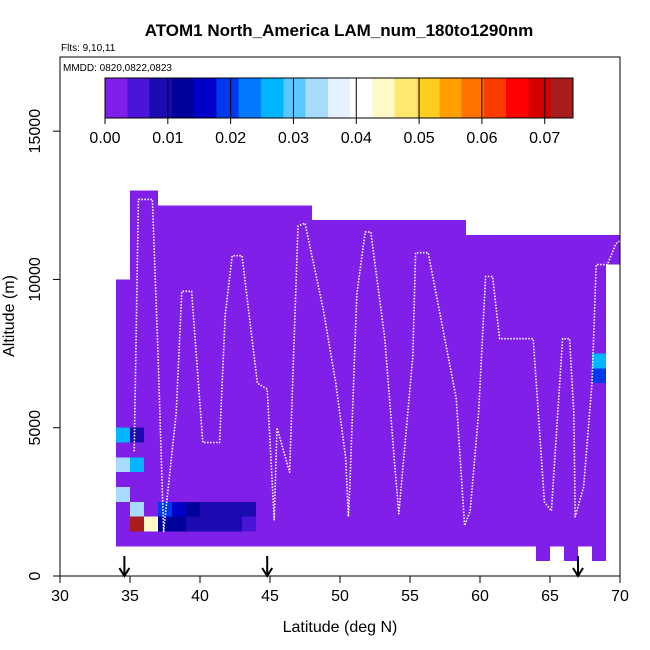 The height and width of the screenshot is (650, 650). I want to click on colorbar-tick-label: 0.07, so click(544, 138).